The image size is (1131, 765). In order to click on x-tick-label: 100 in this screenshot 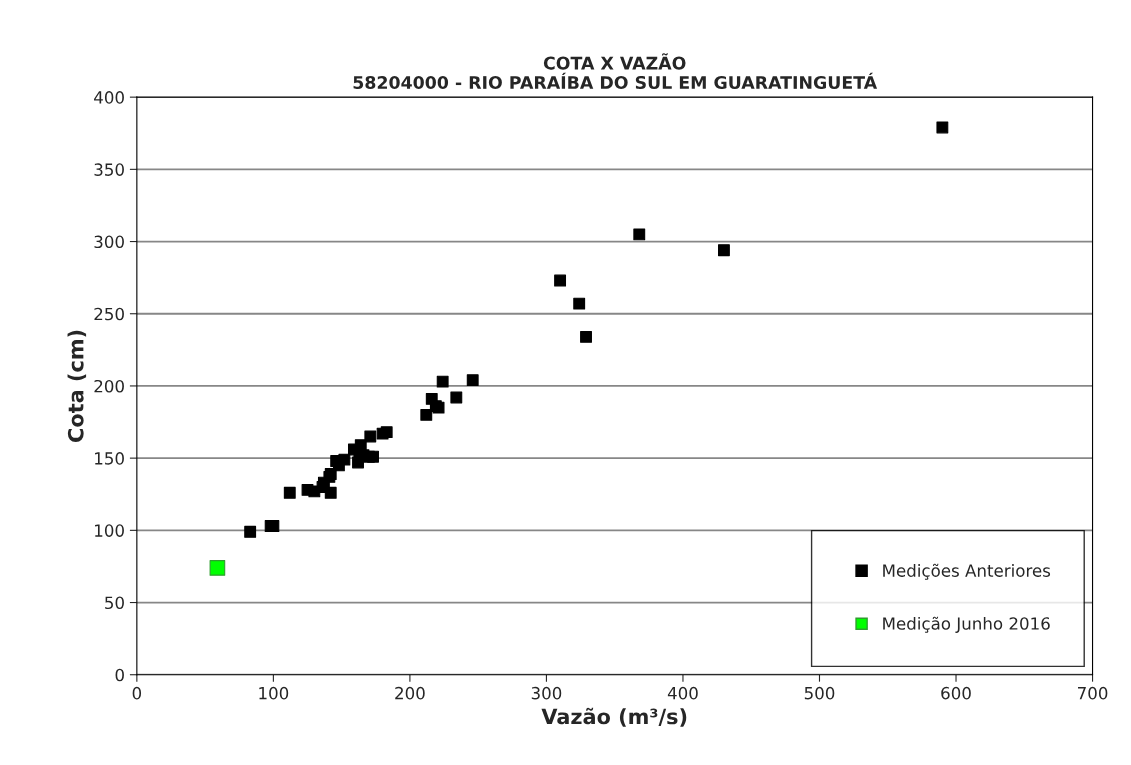, I will do `click(274, 693)`.